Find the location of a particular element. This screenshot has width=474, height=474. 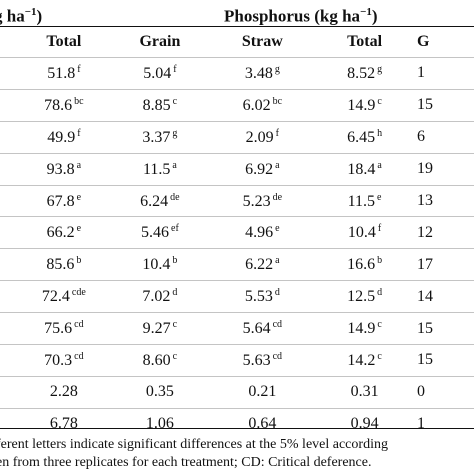

table-cell: 0.64 is located at coordinates (262, 423).